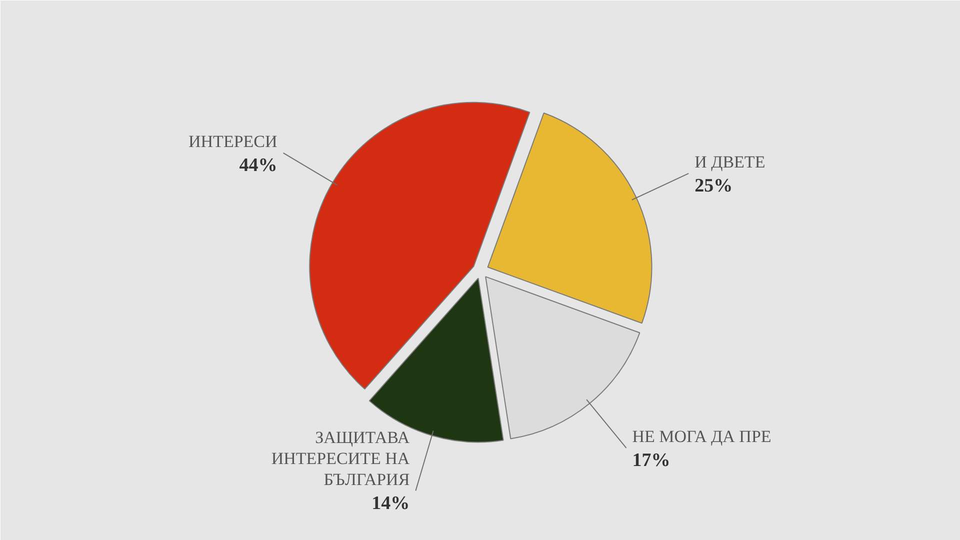 Image resolution: width=960 pixels, height=540 pixels. What do you see at coordinates (651, 460) in the screenshot?
I see `data-label: 17%` at bounding box center [651, 460].